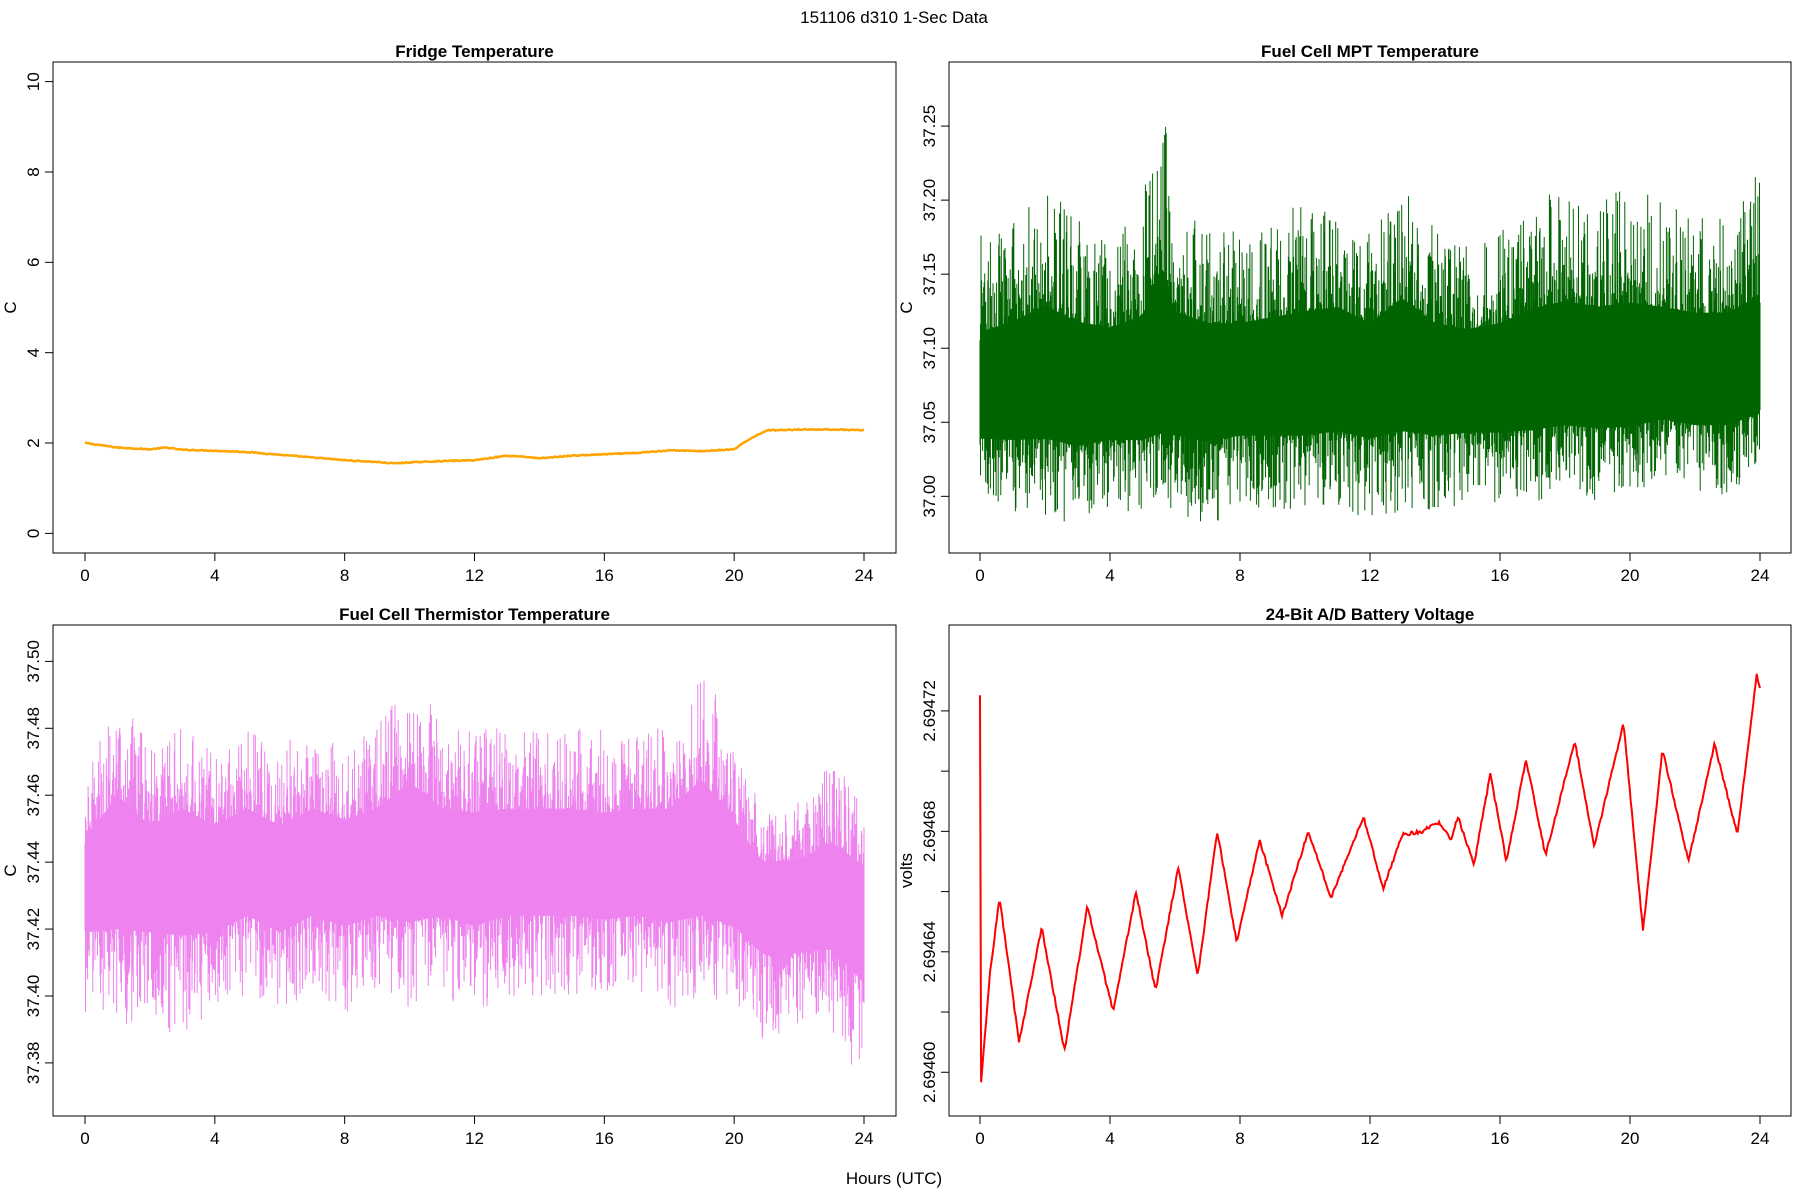 This screenshot has height=1200, width=1800. What do you see at coordinates (33, 442) in the screenshot?
I see `y-tick-label: 2` at bounding box center [33, 442].